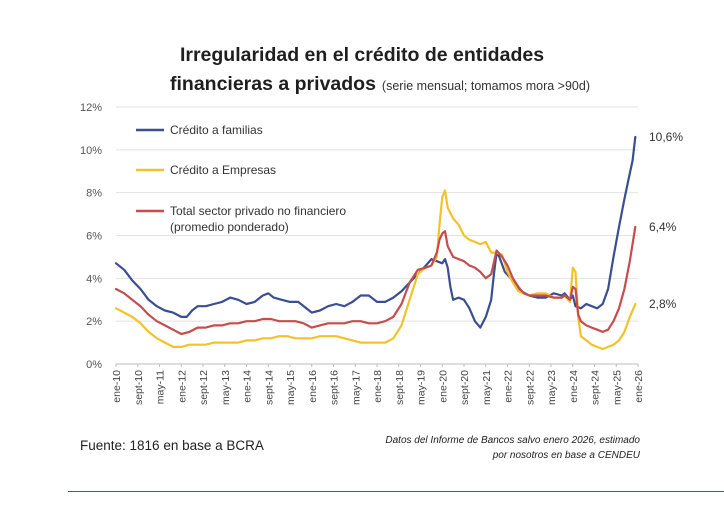 This screenshot has height=524, width=724. Describe the element at coordinates (182, 386) in the screenshot. I see `x-tick-label: ene-12` at that location.